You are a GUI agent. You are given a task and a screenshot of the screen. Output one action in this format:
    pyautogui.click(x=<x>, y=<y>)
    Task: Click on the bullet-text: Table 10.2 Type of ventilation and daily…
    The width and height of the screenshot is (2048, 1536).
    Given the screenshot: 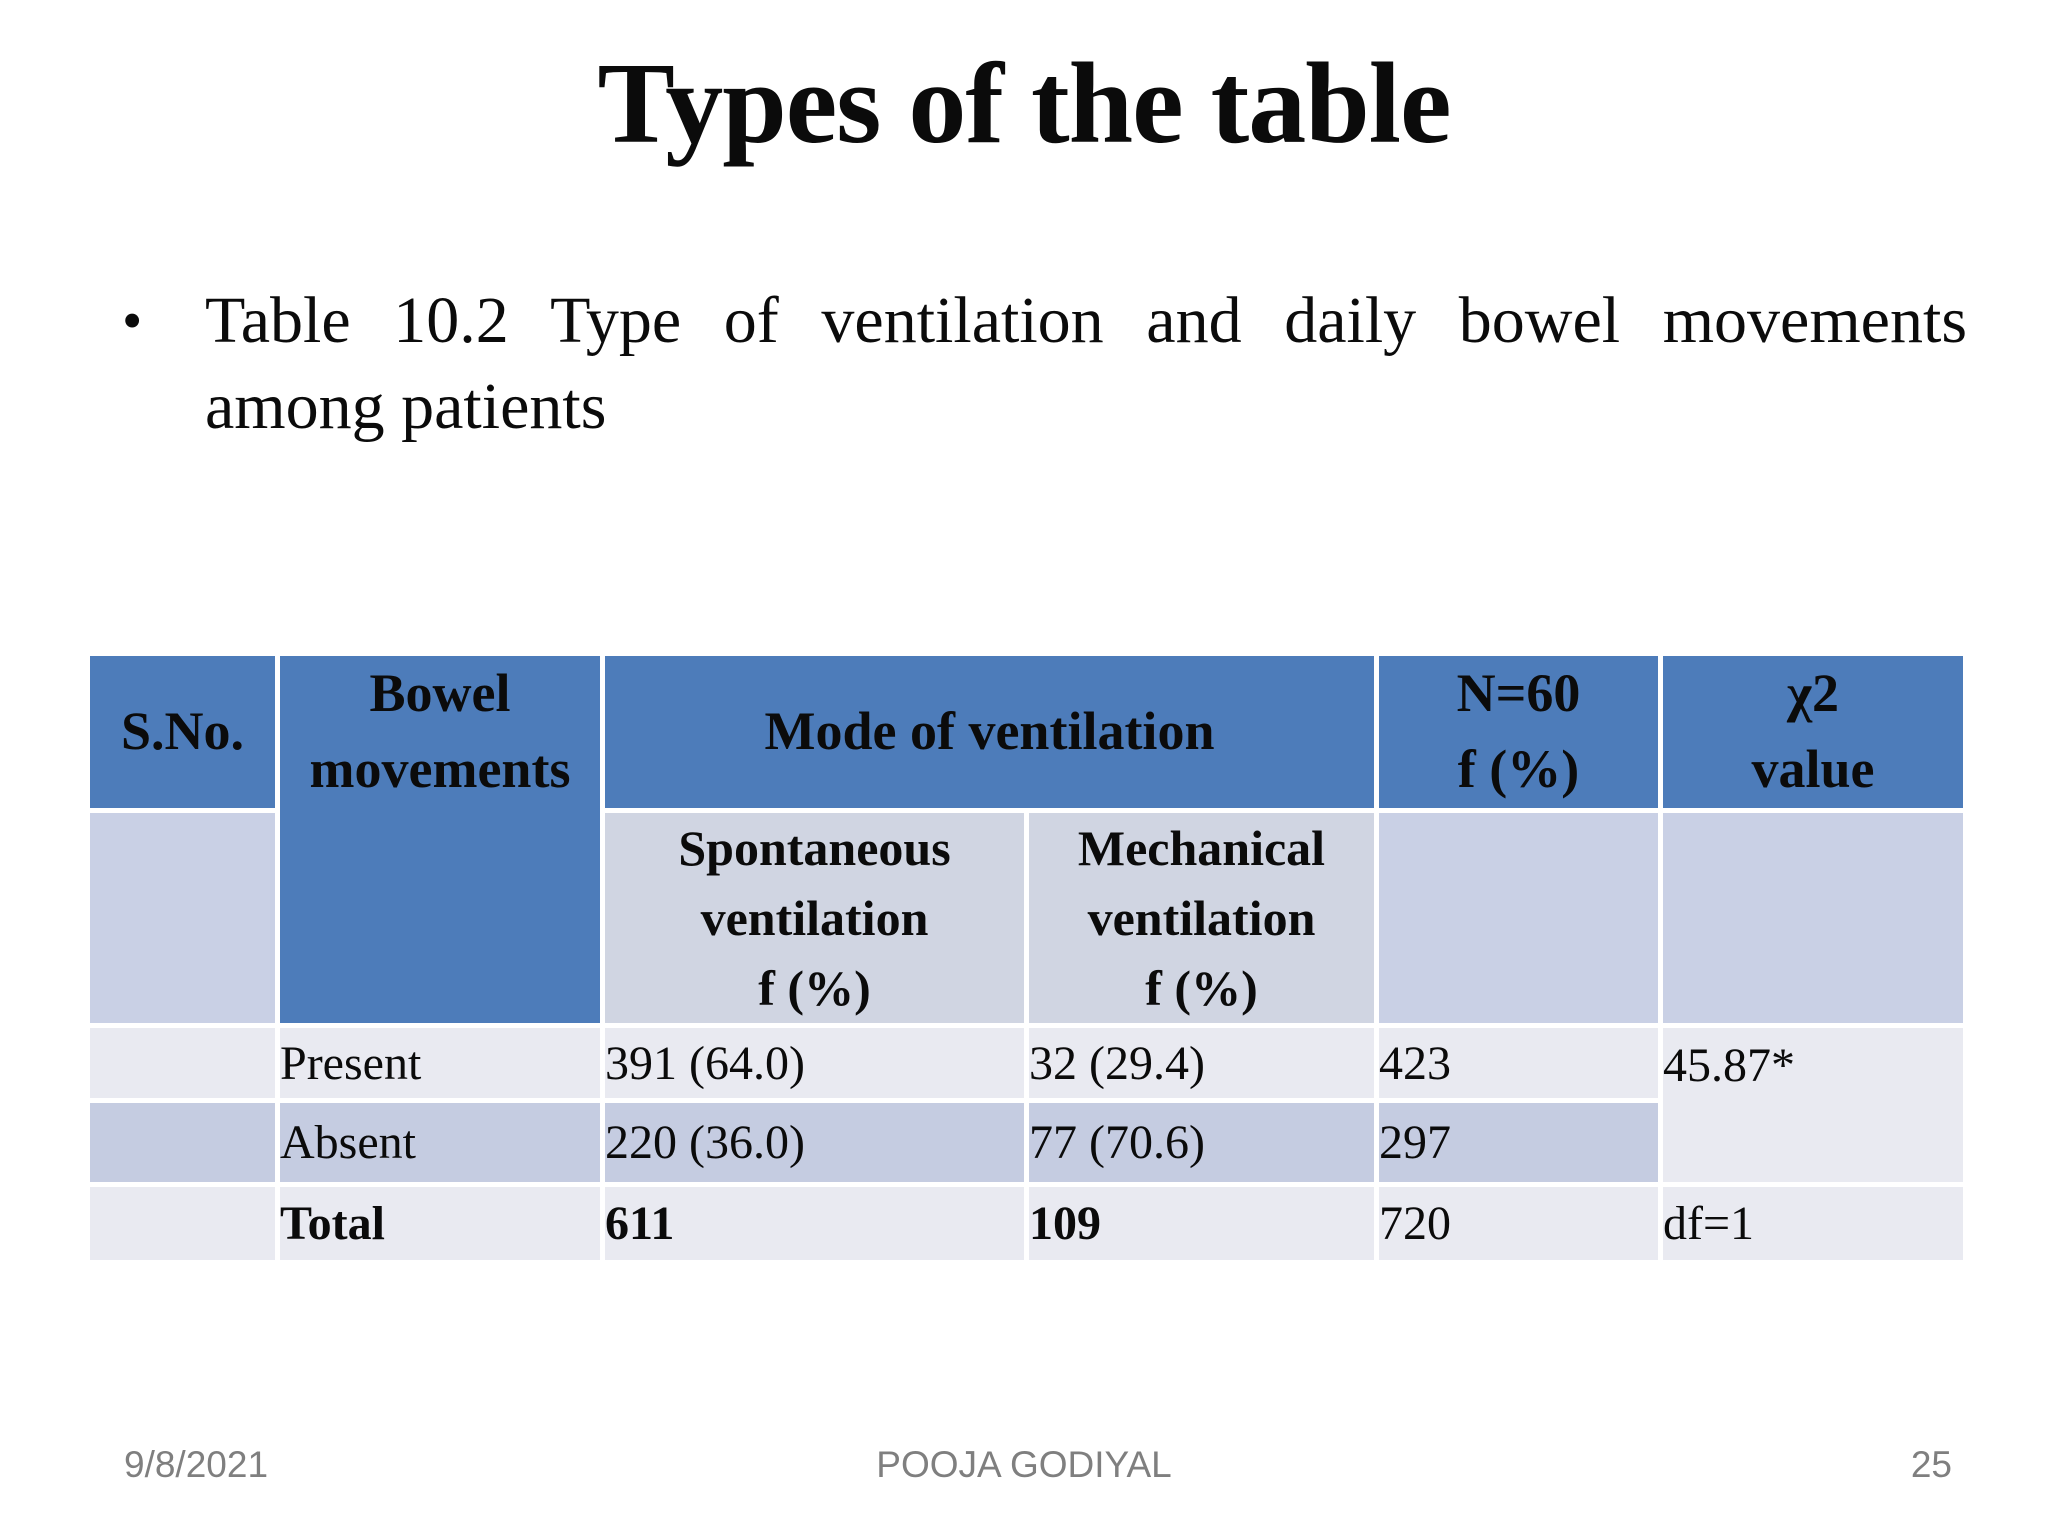 What is the action you would take?
    pyautogui.click(x=1086, y=364)
    